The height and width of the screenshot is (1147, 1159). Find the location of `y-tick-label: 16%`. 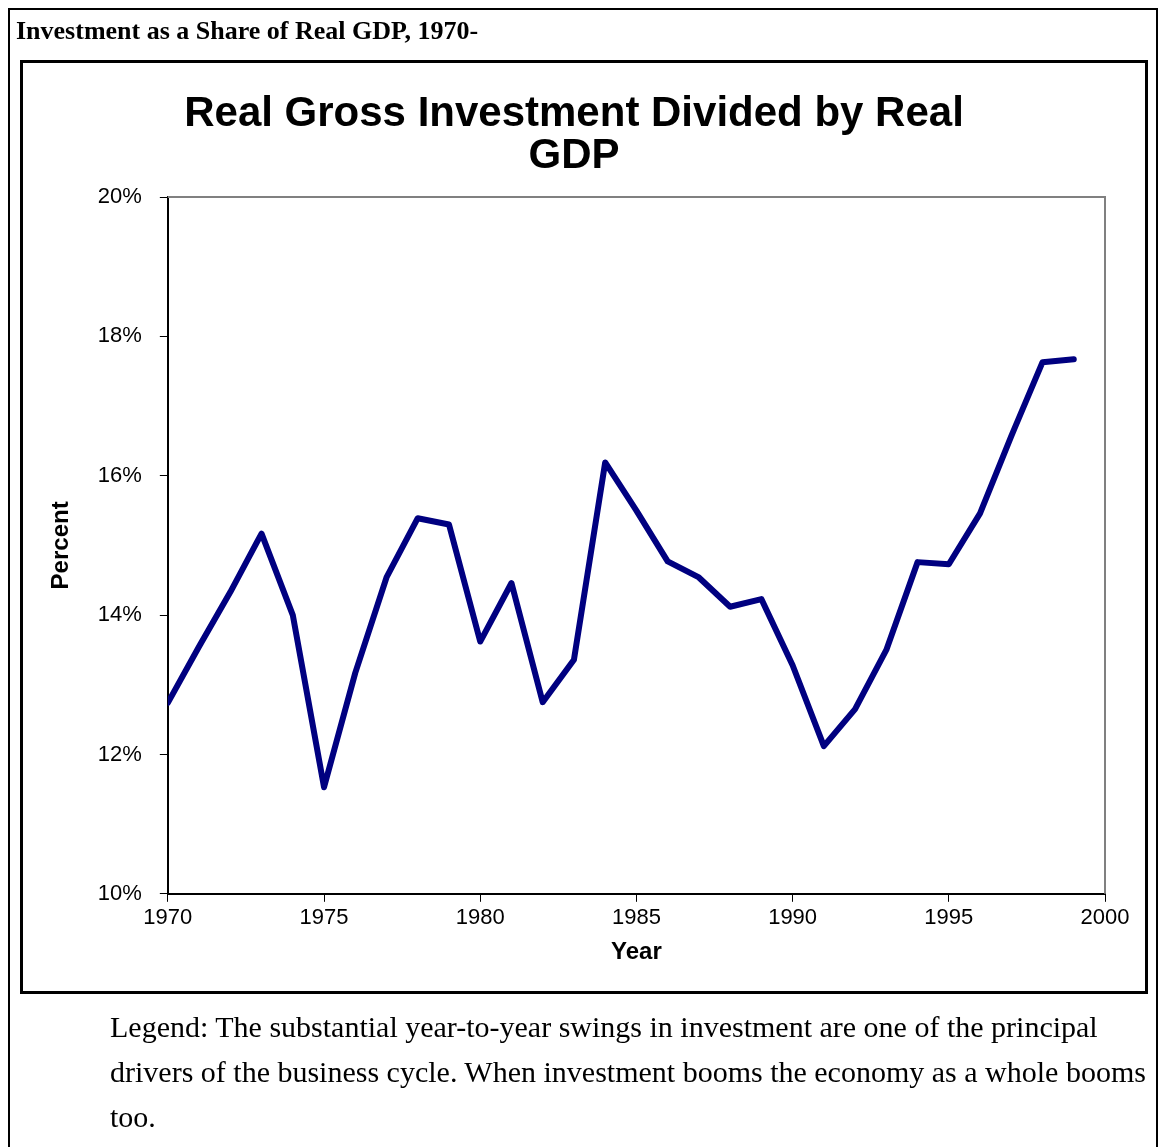

y-tick-label: 16% is located at coordinates (119, 474).